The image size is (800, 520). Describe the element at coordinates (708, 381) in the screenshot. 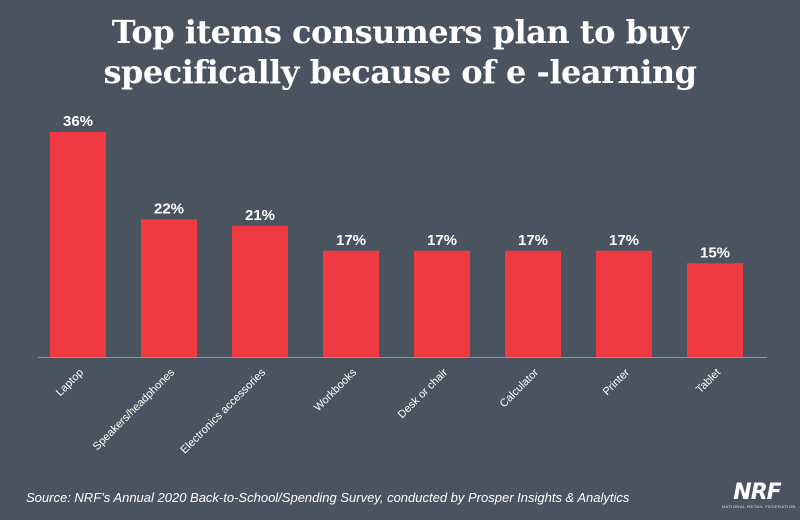

I see `category-label-7: Tablet` at that location.